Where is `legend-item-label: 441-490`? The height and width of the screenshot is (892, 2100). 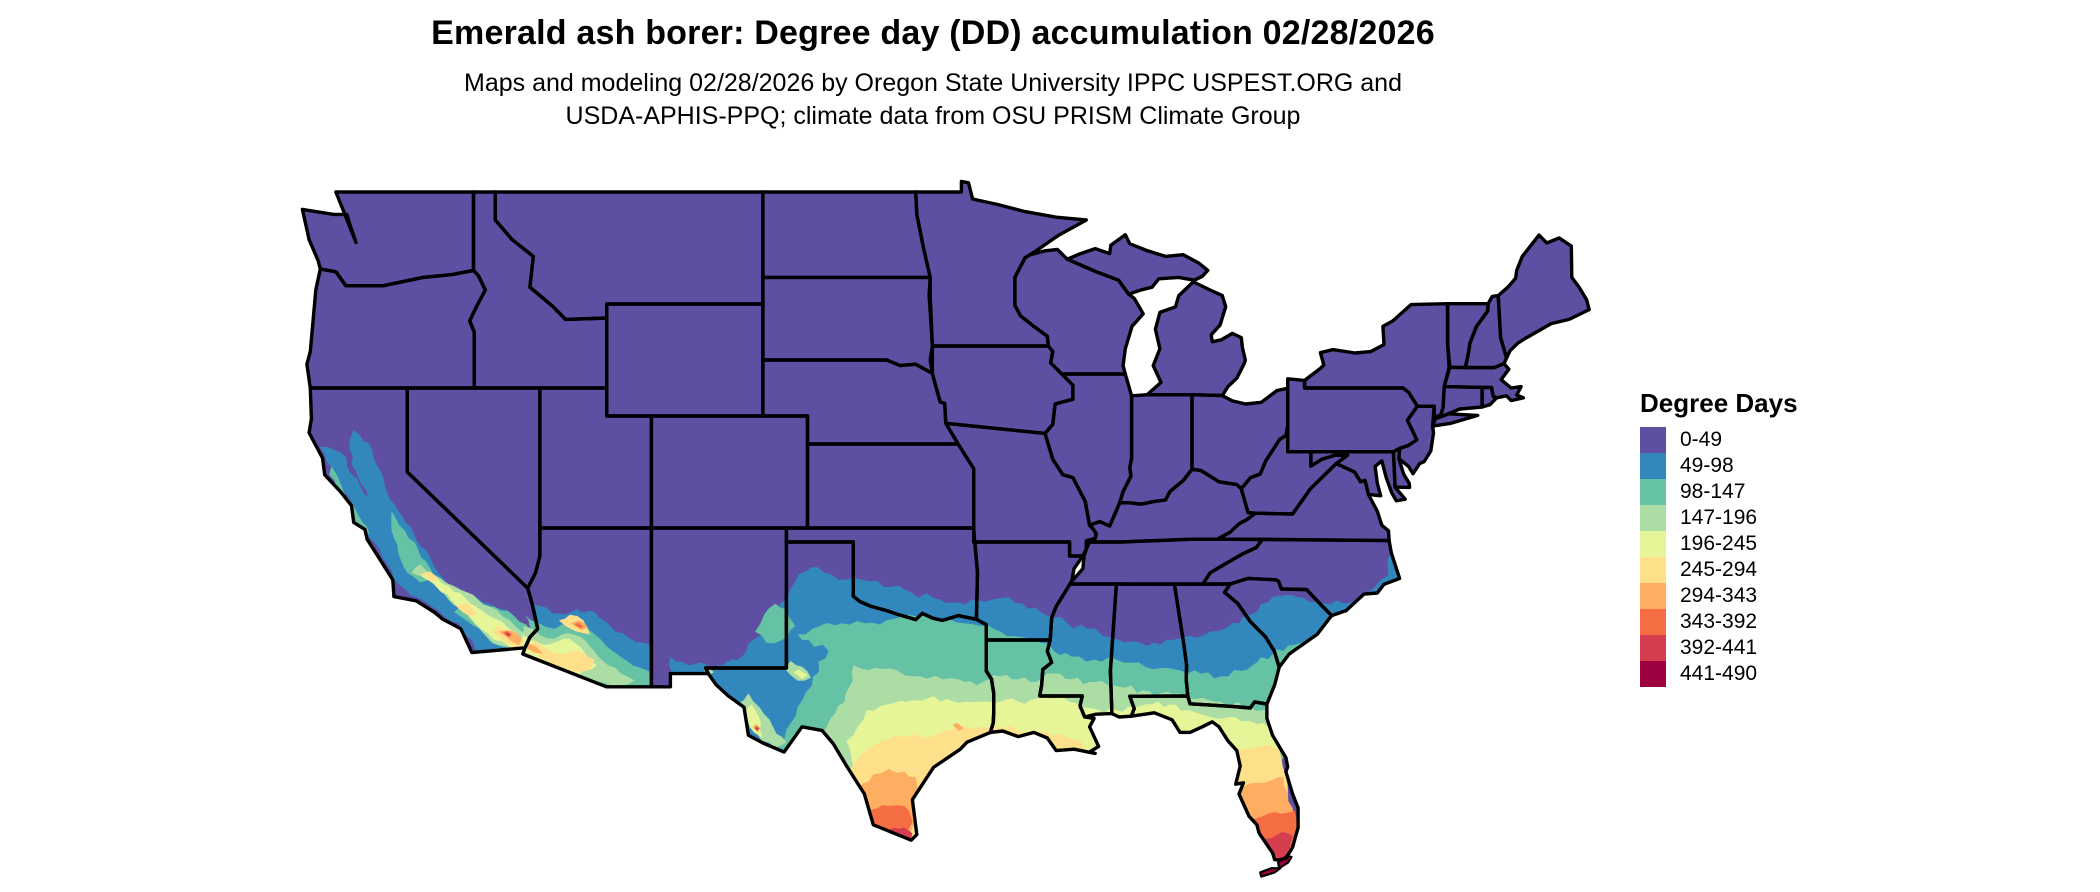
legend-item-label: 441-490 is located at coordinates (1719, 673).